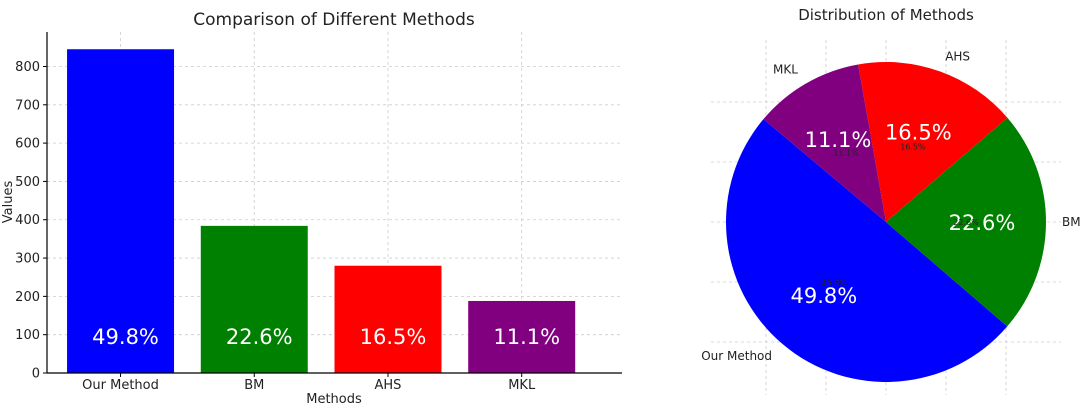 The width and height of the screenshot is (1080, 407). Describe the element at coordinates (982, 223) in the screenshot. I see `pie-pct-bm: 22.6%` at that location.